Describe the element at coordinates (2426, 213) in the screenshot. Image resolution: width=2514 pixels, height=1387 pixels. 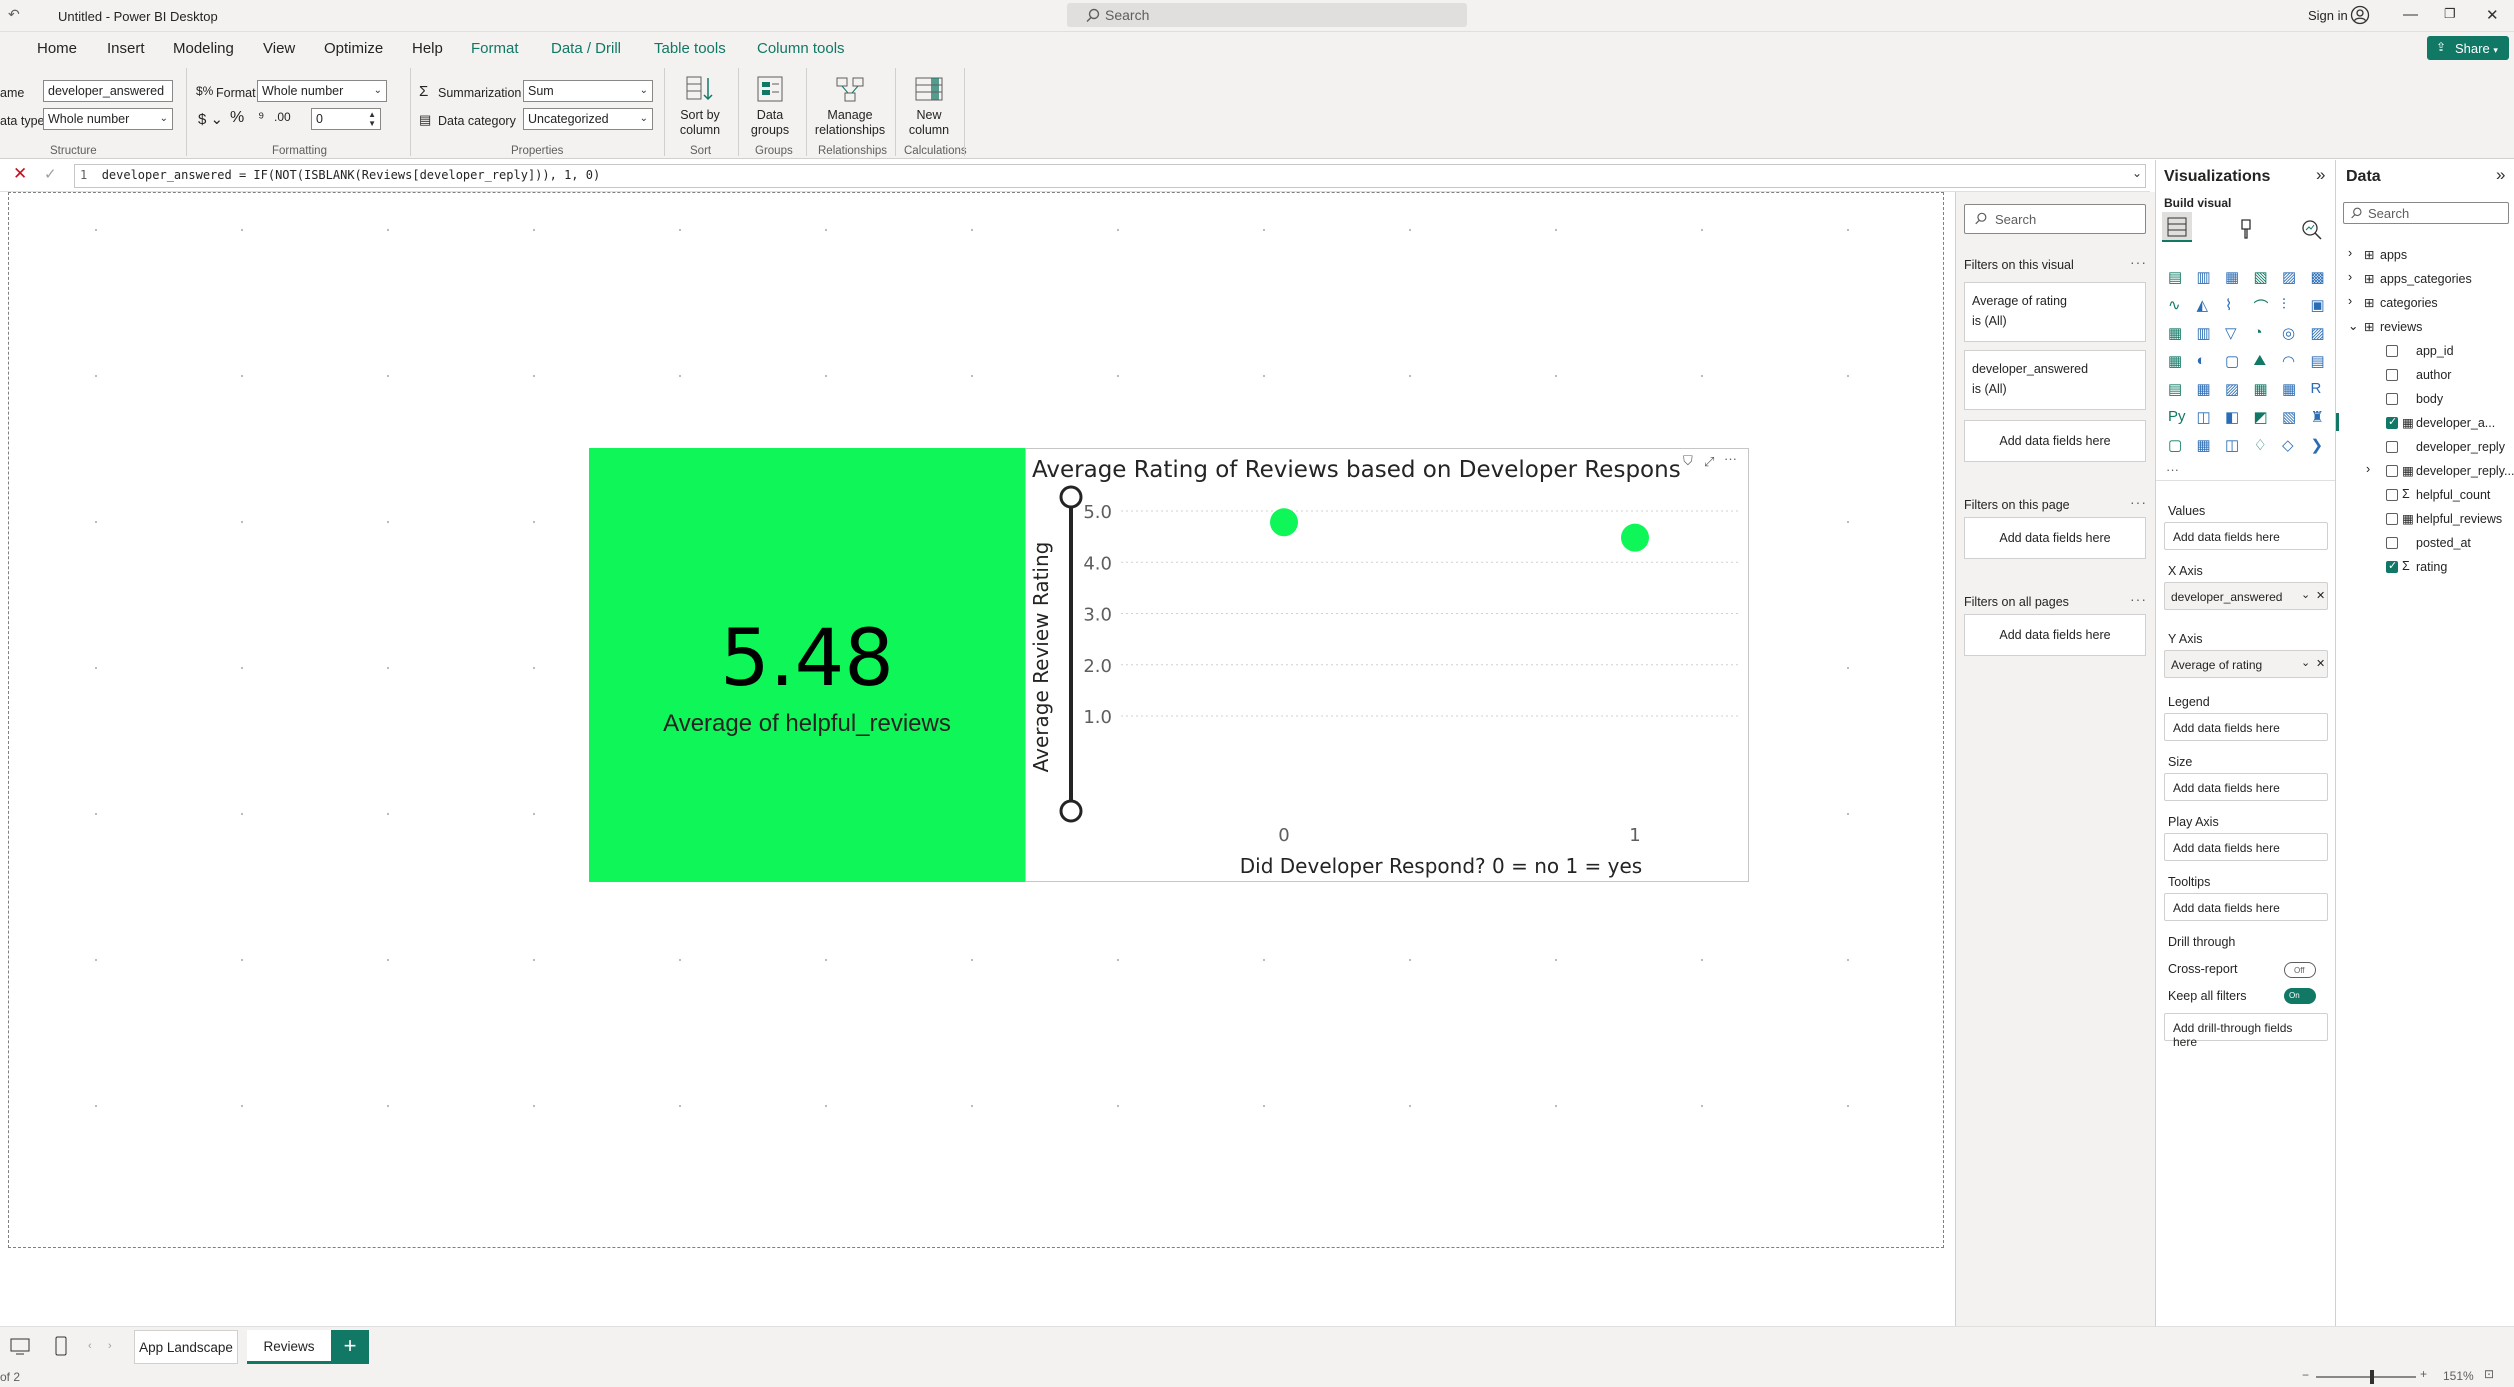
I see `data-search-input: Search` at that location.